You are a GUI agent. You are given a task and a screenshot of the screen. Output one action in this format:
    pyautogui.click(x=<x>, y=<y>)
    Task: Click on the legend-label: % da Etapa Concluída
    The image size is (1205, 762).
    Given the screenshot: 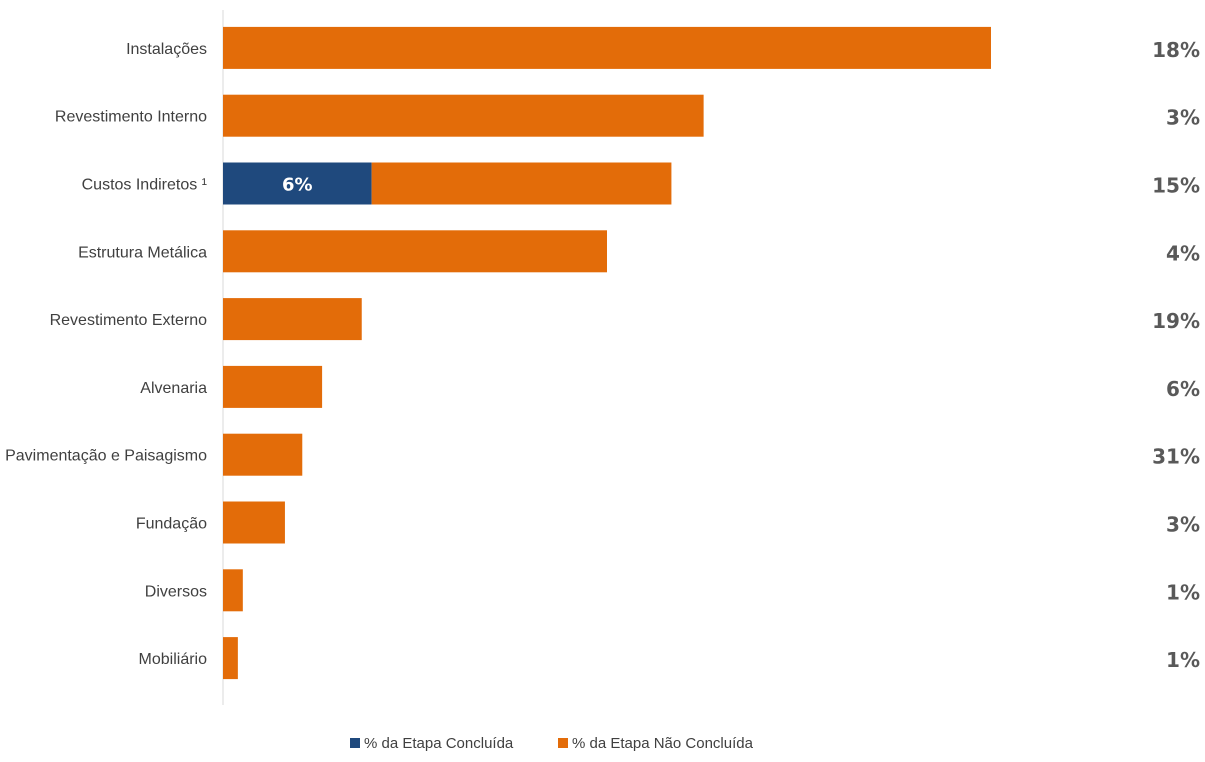 What is the action you would take?
    pyautogui.click(x=439, y=743)
    